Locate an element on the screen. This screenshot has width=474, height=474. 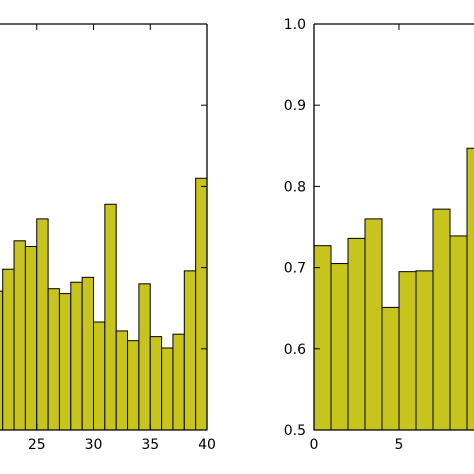
chart-right-y-tick-label: 1.0 is located at coordinates (295, 25).